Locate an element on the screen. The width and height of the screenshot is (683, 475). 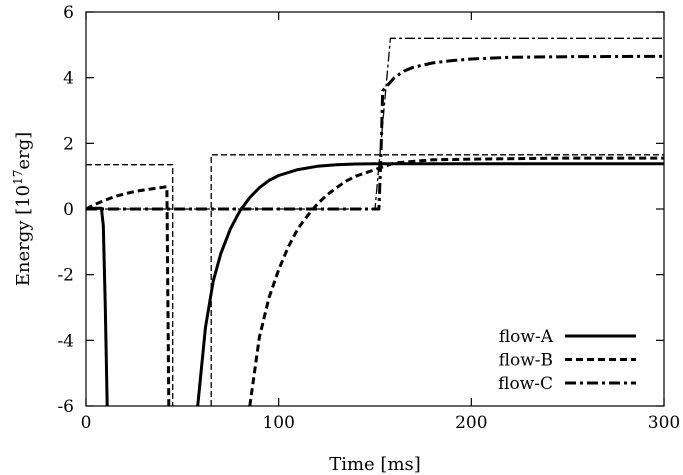
legend: flow-A flow-B flow-C is located at coordinates (567, 360).